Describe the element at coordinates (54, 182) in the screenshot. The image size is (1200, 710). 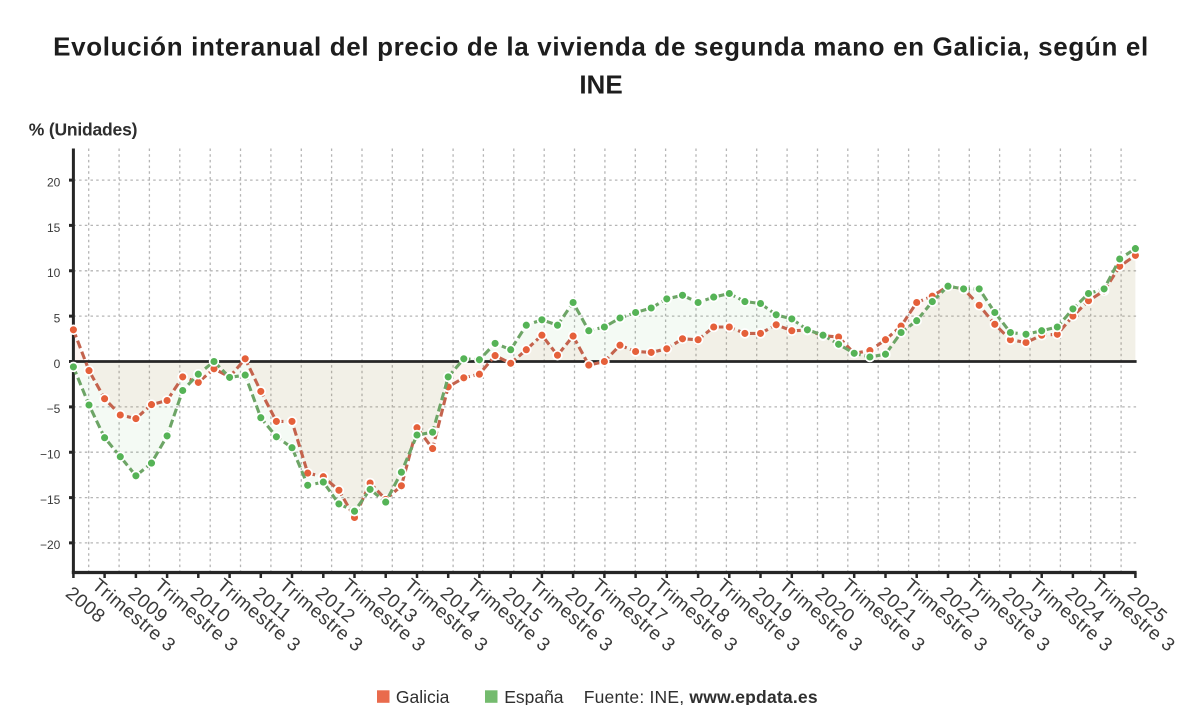
I see `svg-text: 20` at that location.